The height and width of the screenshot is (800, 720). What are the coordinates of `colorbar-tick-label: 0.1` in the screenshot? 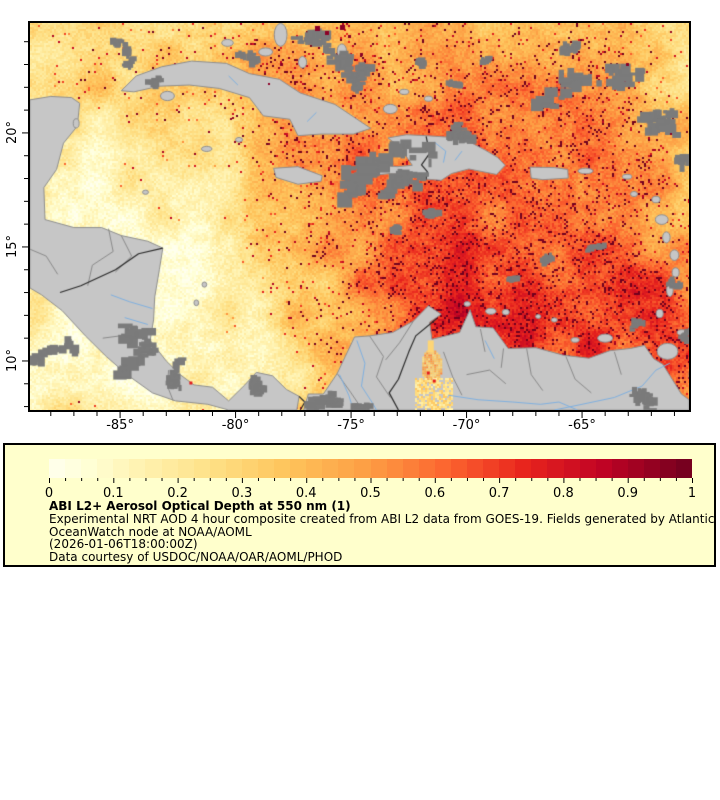 It's located at (113, 493).